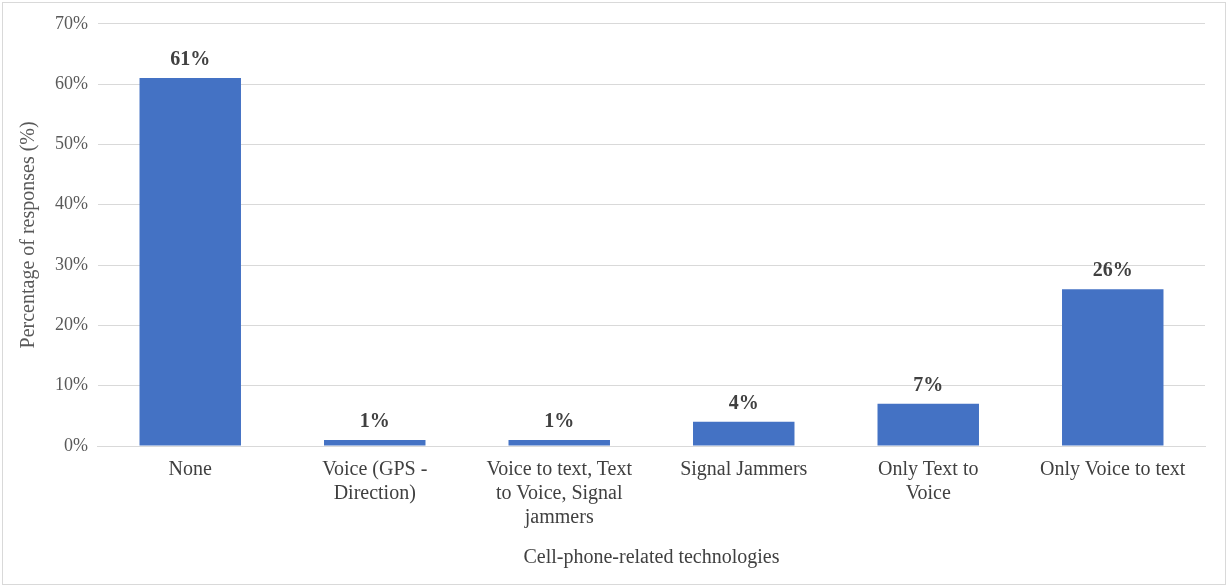  I want to click on y-tick-label: 40%, so click(71, 203).